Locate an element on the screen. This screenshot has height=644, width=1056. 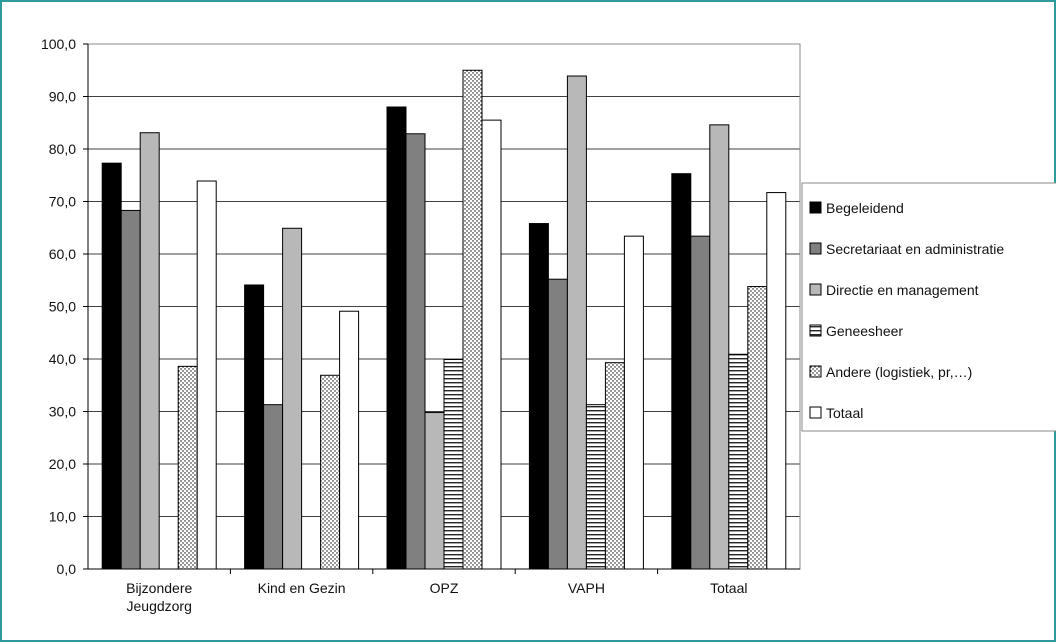
legend-label: Directie en management is located at coordinates (902, 290).